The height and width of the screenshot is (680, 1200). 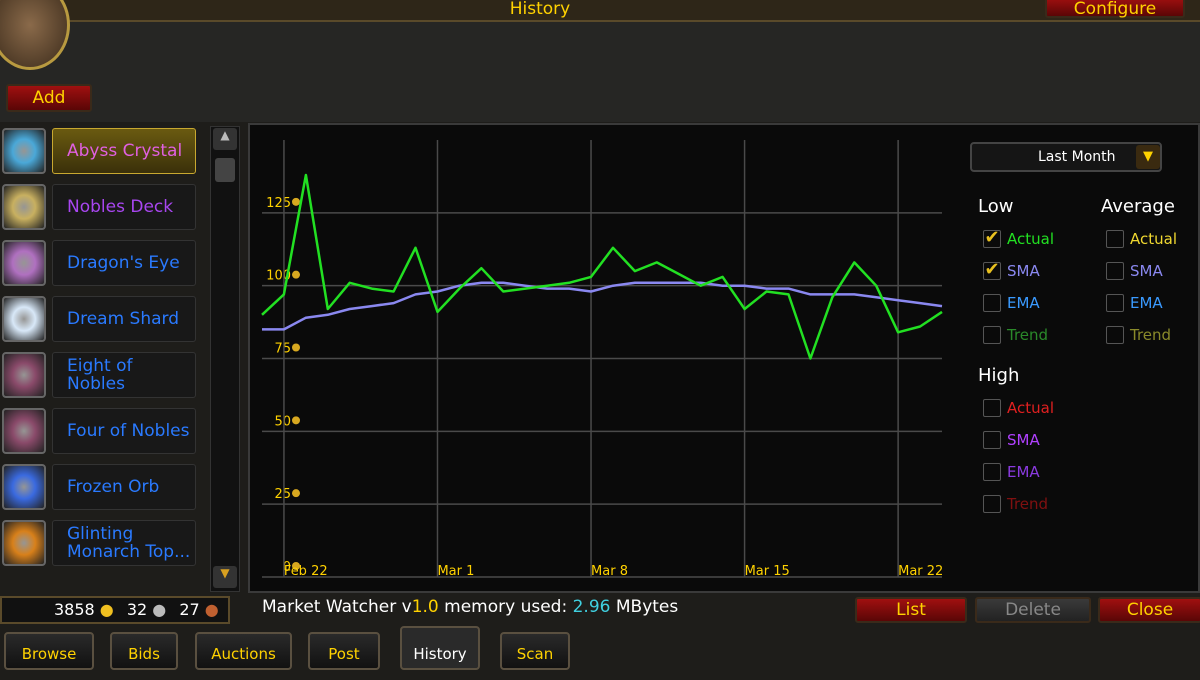 What do you see at coordinates (225, 359) in the screenshot?
I see `scrollbar` at bounding box center [225, 359].